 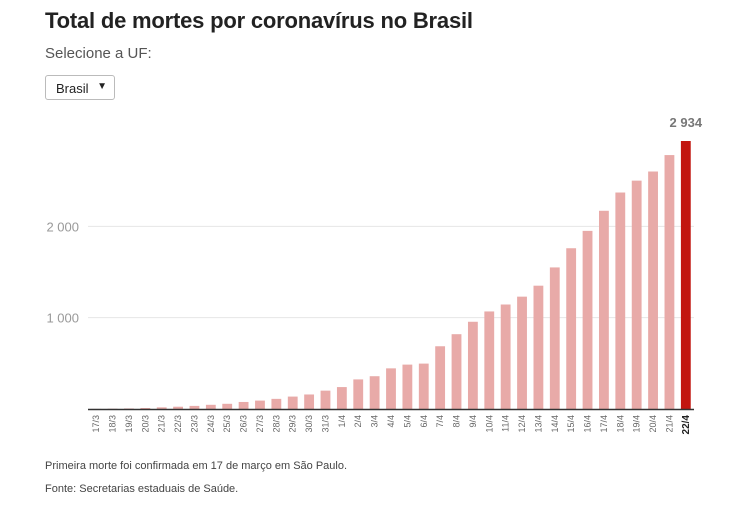 What do you see at coordinates (686, 425) in the screenshot?
I see `x-tick-label: 22/4` at bounding box center [686, 425].